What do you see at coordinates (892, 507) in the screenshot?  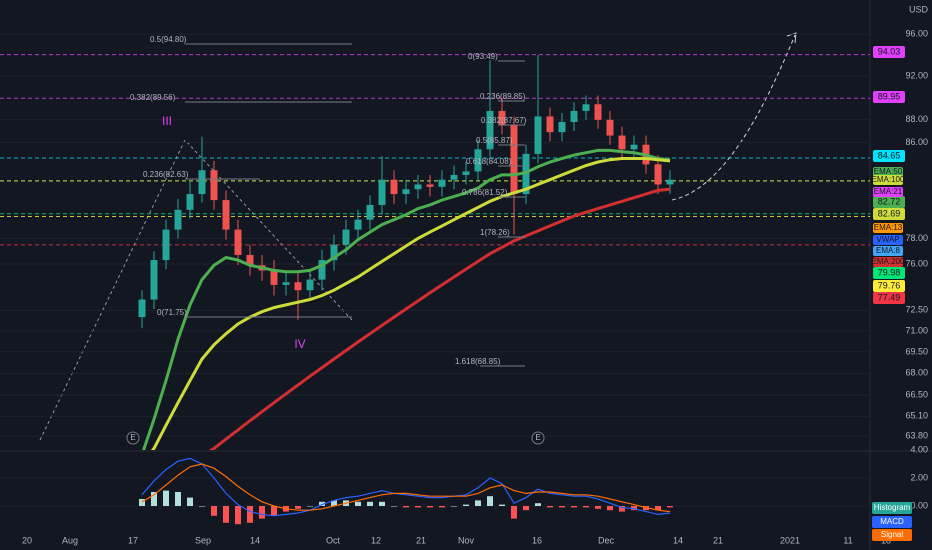 I see `legend-entry: Histogram` at bounding box center [892, 507].